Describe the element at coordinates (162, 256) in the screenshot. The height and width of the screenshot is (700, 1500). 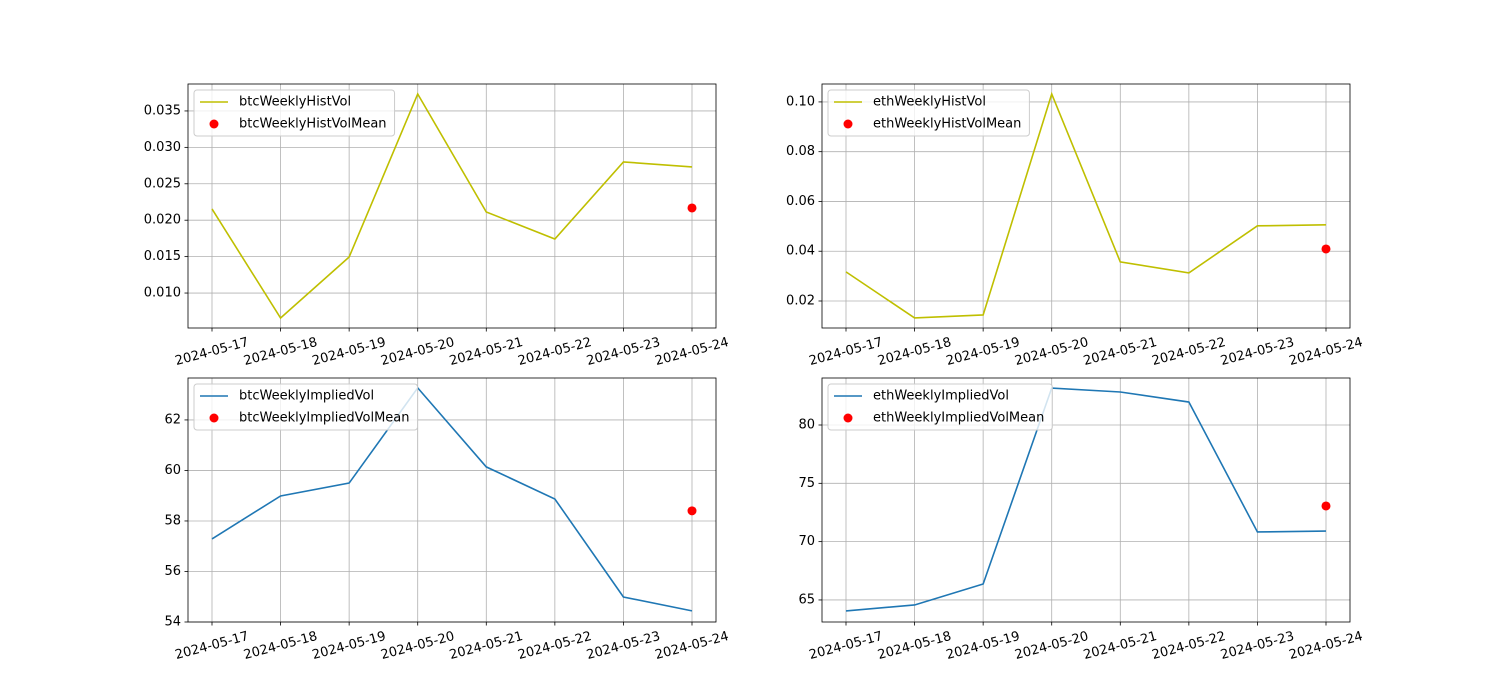
I see `y-tick-label: 0.015` at that location.